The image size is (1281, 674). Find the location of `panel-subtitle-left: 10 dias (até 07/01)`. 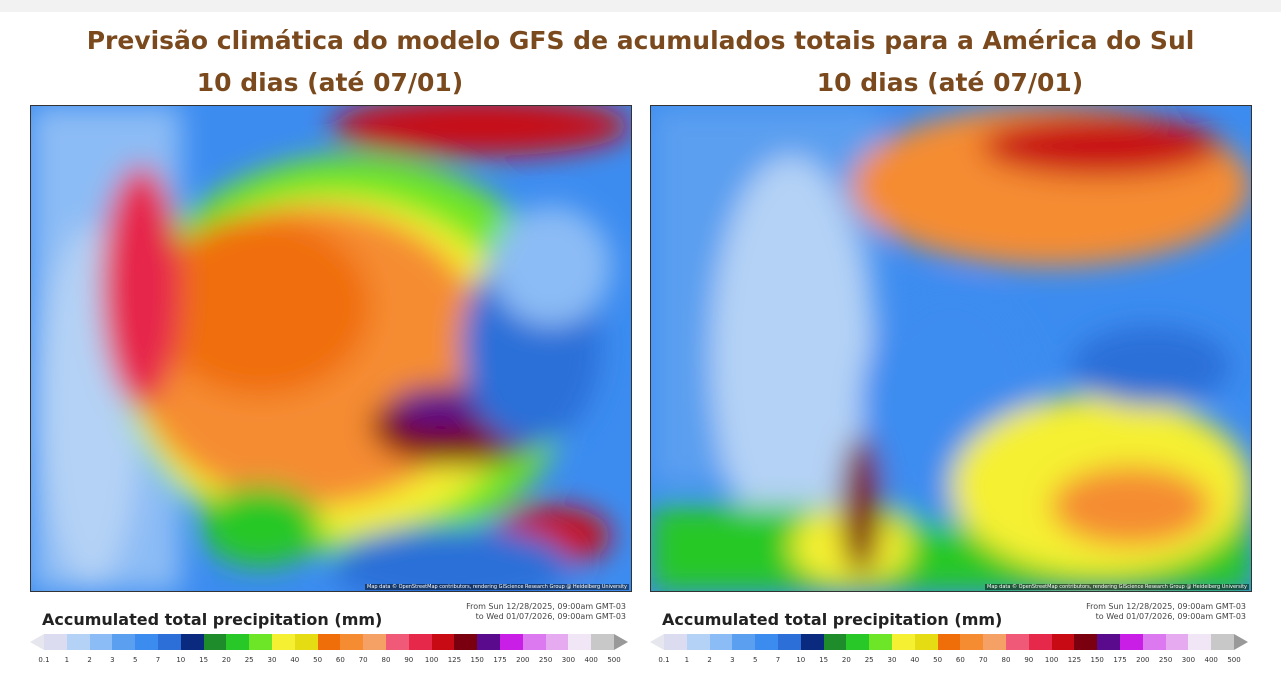

panel-subtitle-left: 10 dias (até 07/01) is located at coordinates (330, 82).